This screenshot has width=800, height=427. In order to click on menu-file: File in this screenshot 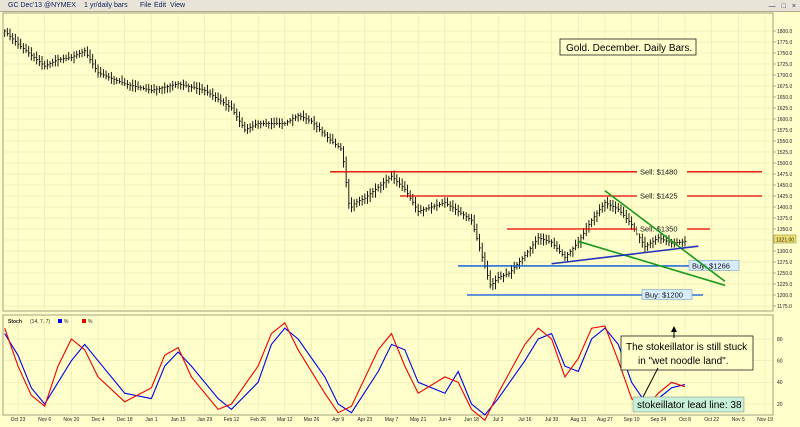, I will do `click(146, 5)`.